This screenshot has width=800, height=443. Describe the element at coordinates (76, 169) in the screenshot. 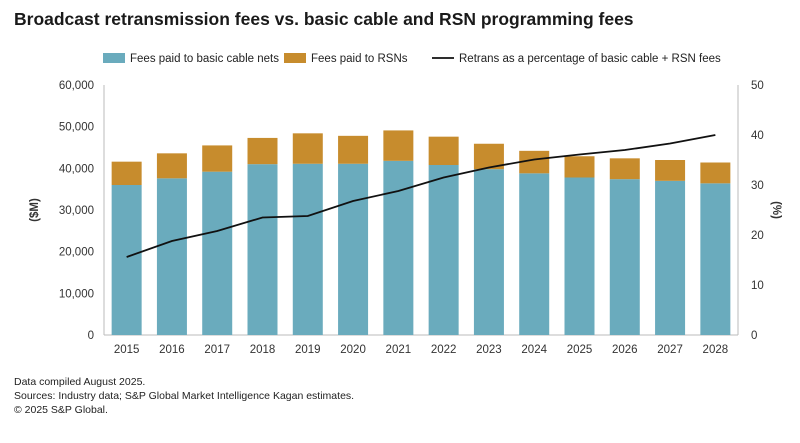

I see `y-tick-label: 40,000` at that location.